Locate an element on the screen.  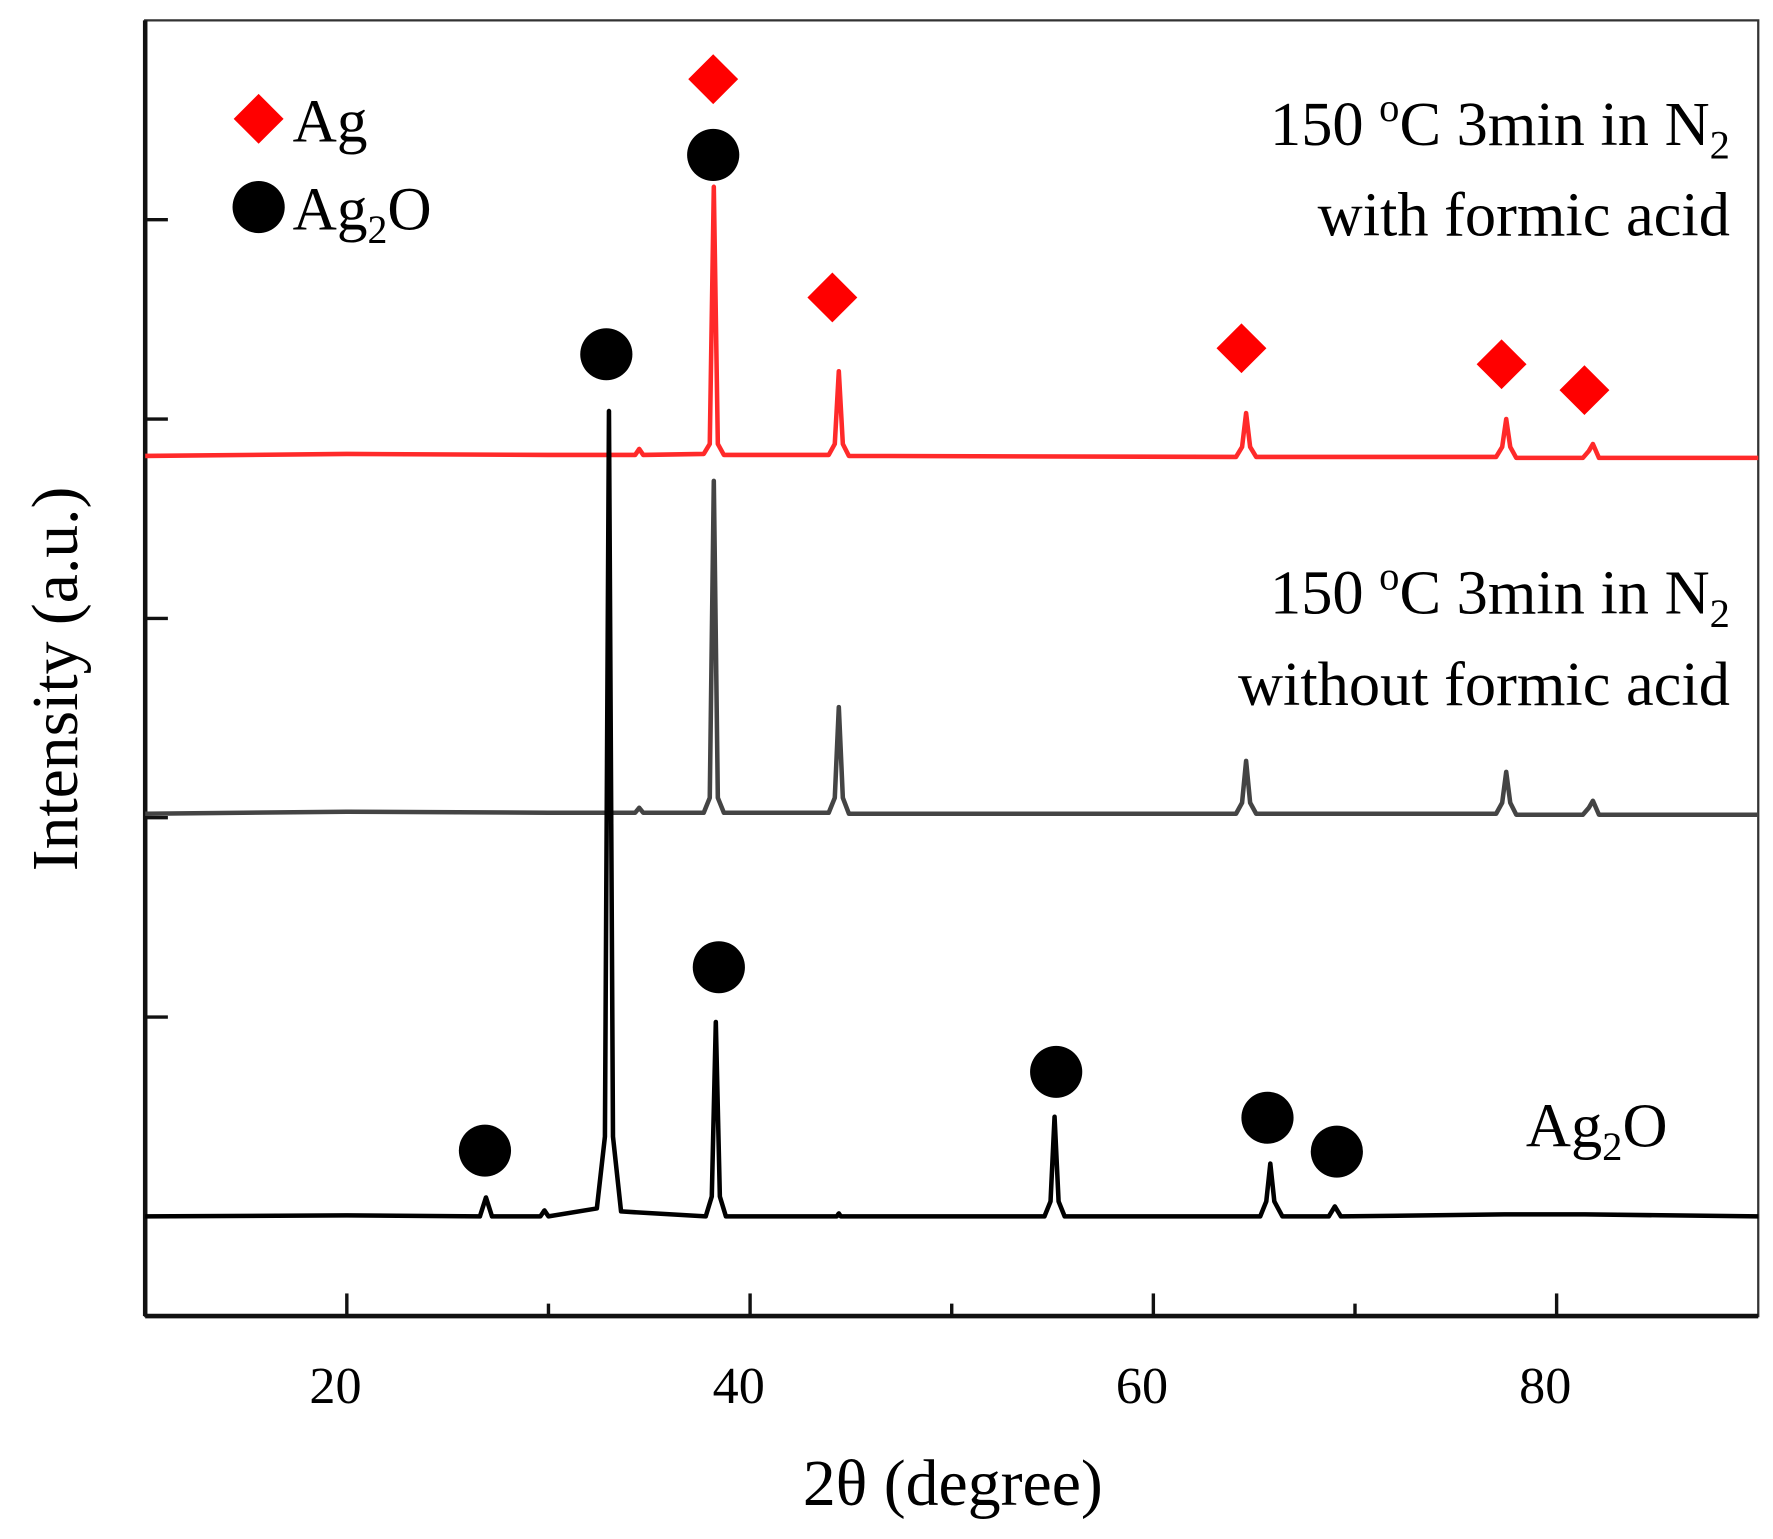
annotation-part: O is located at coordinates (1644, 1125).